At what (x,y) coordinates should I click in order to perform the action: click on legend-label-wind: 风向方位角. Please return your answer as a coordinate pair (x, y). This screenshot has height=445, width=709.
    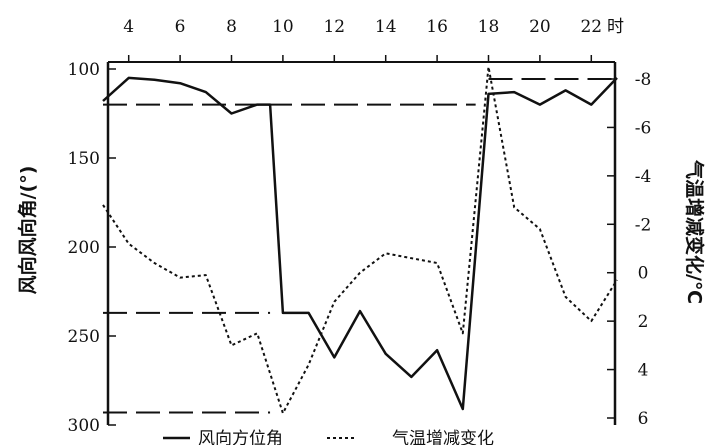
    Looking at the image, I should click on (240, 437).